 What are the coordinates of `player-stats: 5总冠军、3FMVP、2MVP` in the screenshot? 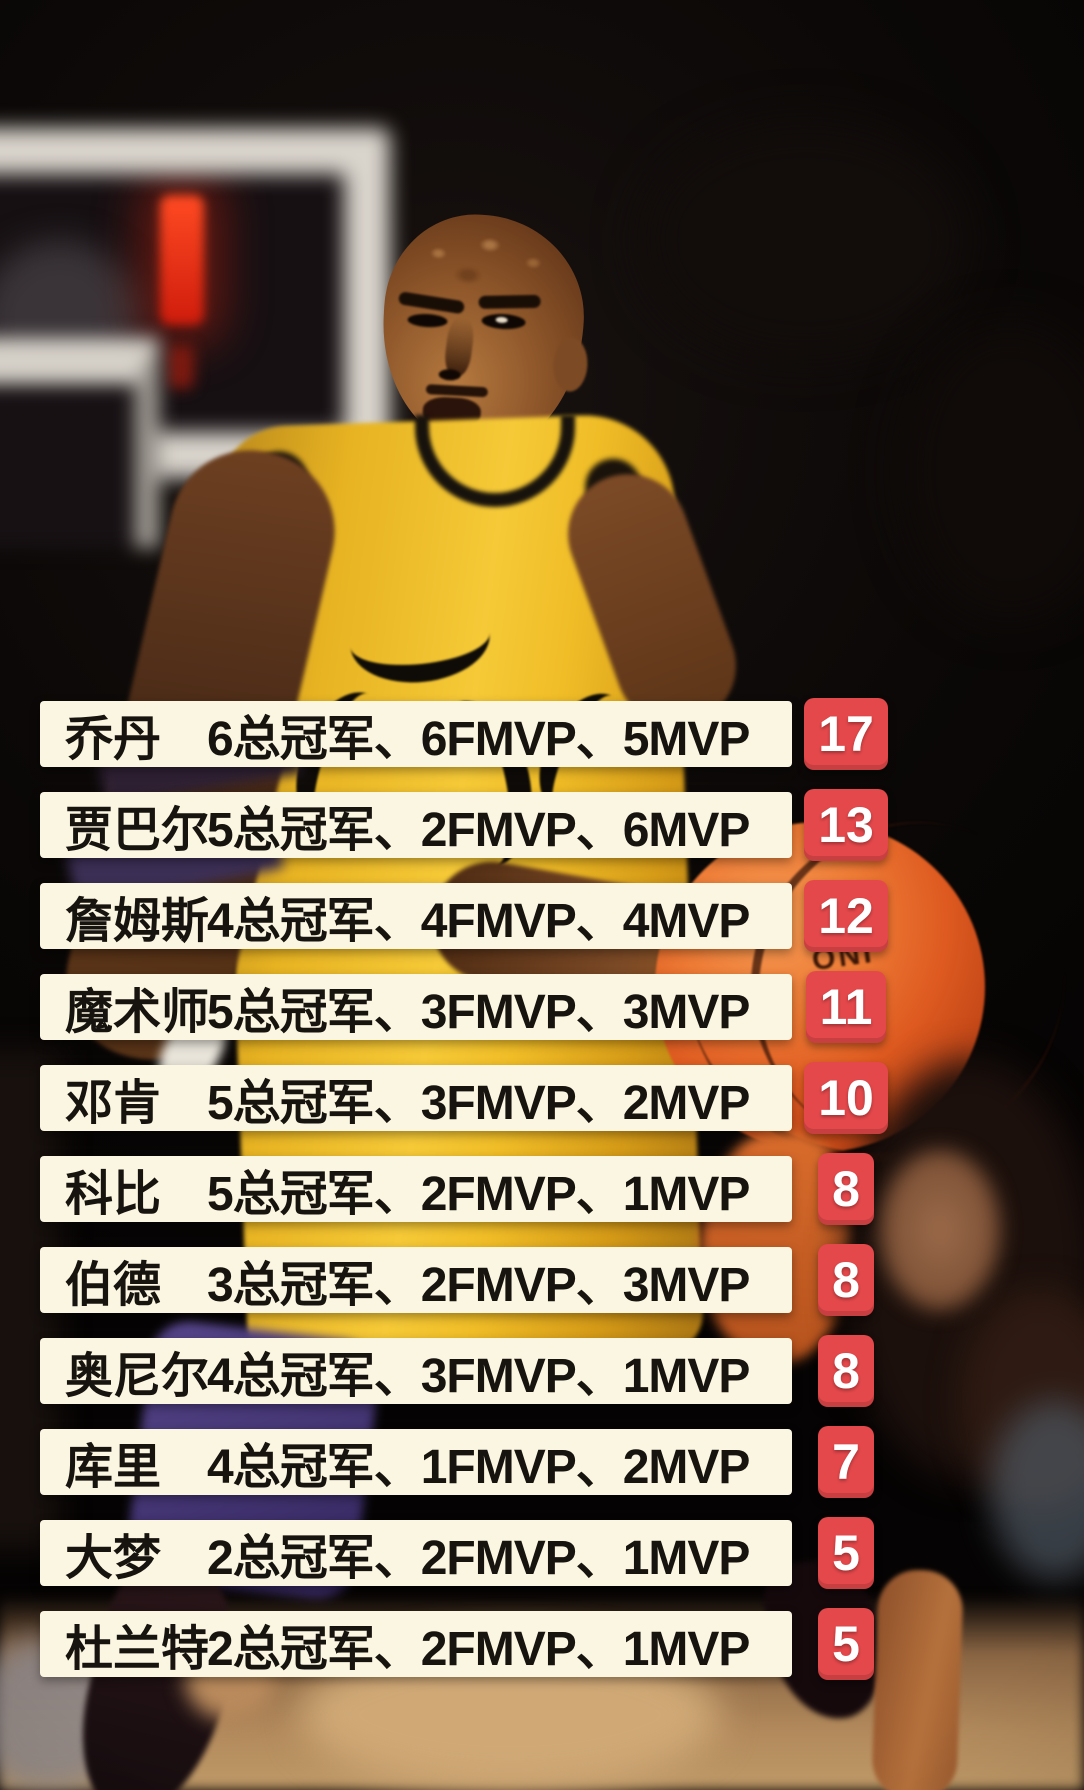 It's located at (478, 1103).